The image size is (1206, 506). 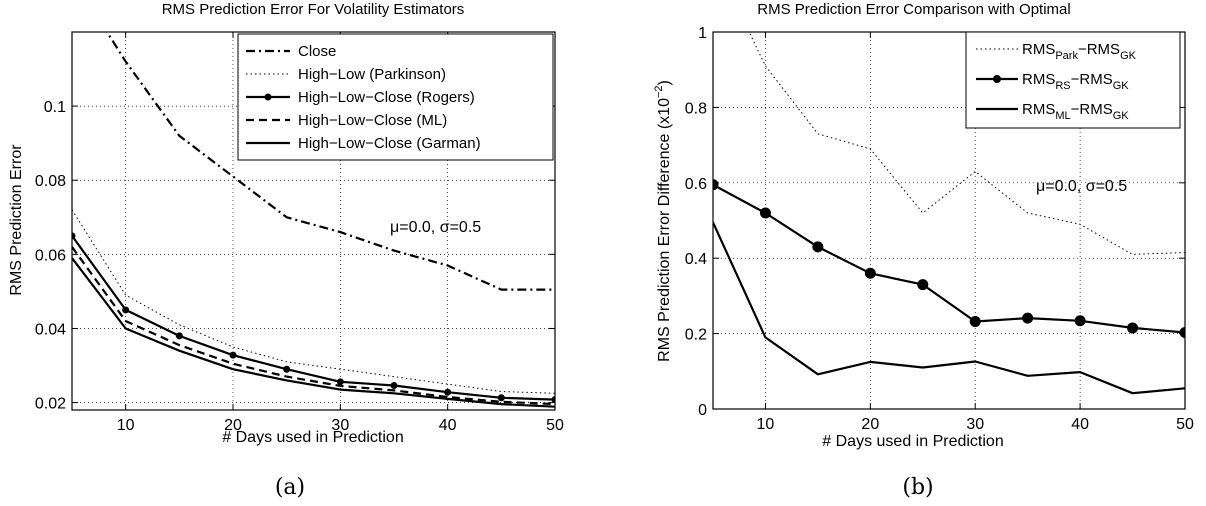 I want to click on y-tick-label: 0.4, so click(x=696, y=259).